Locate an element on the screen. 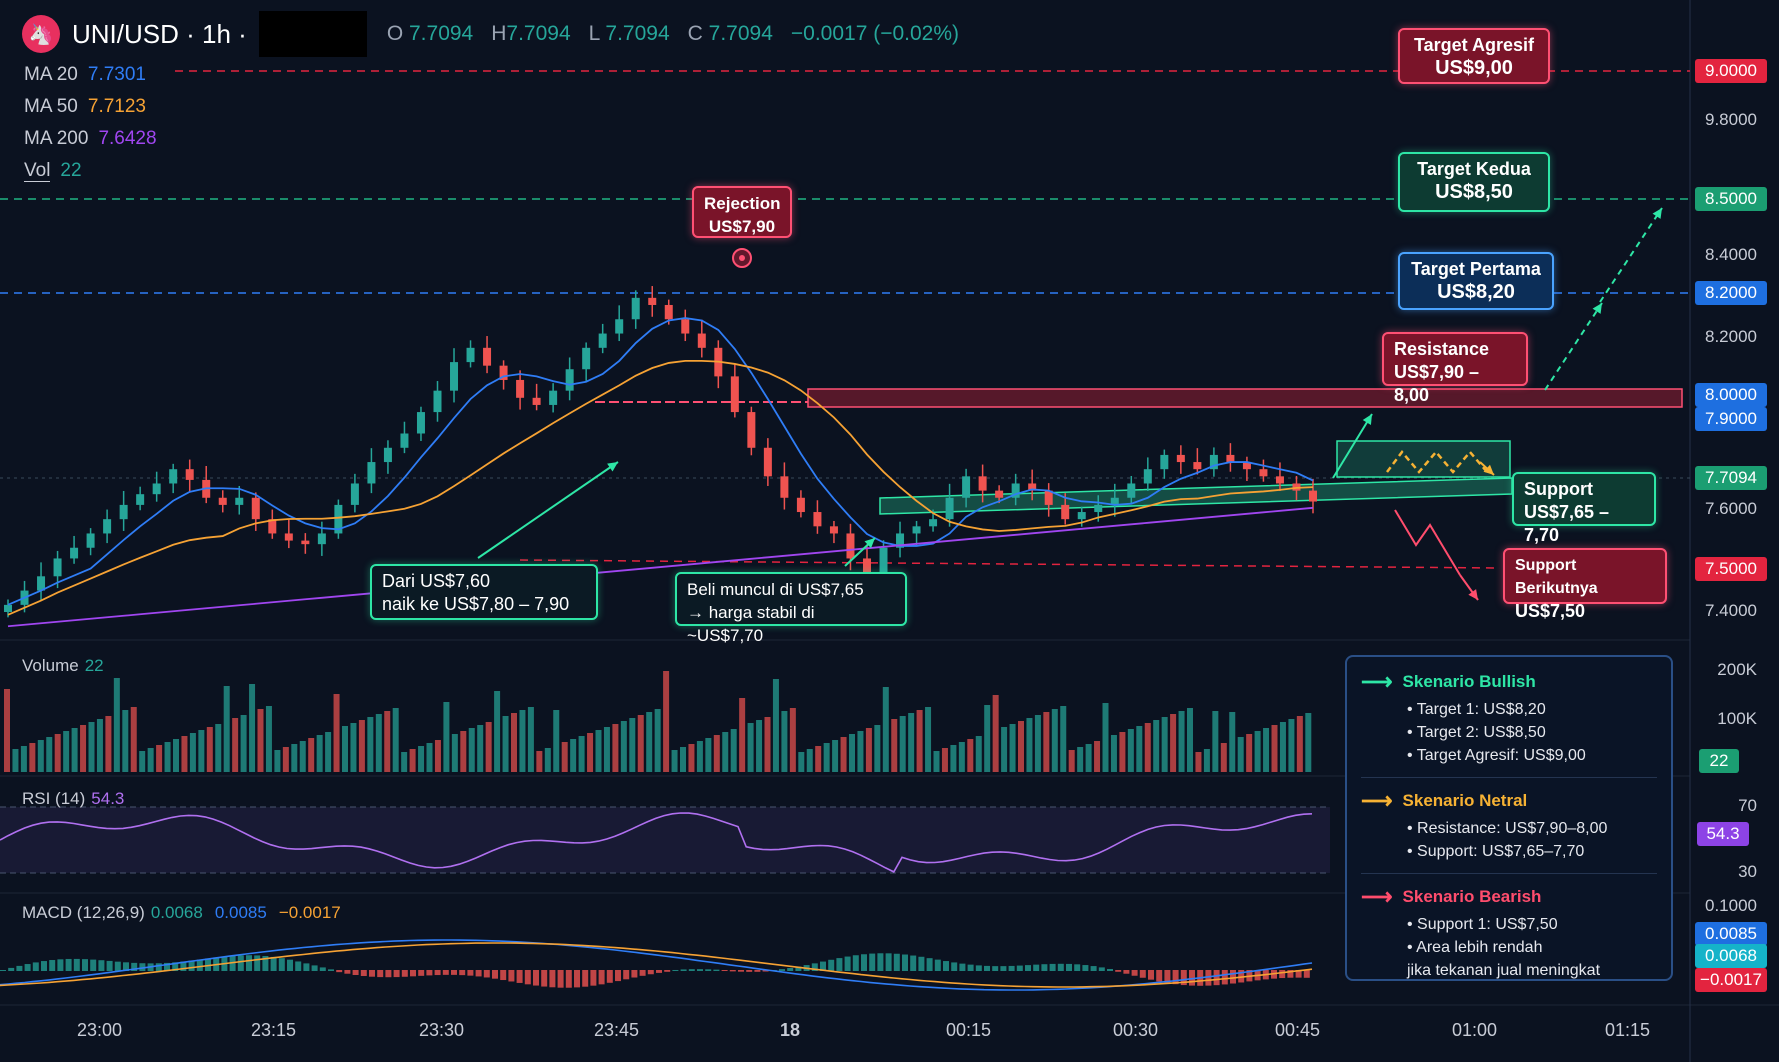 The width and height of the screenshot is (1779, 1062). bearish-title-text: Skenario Bearish is located at coordinates (1472, 896).